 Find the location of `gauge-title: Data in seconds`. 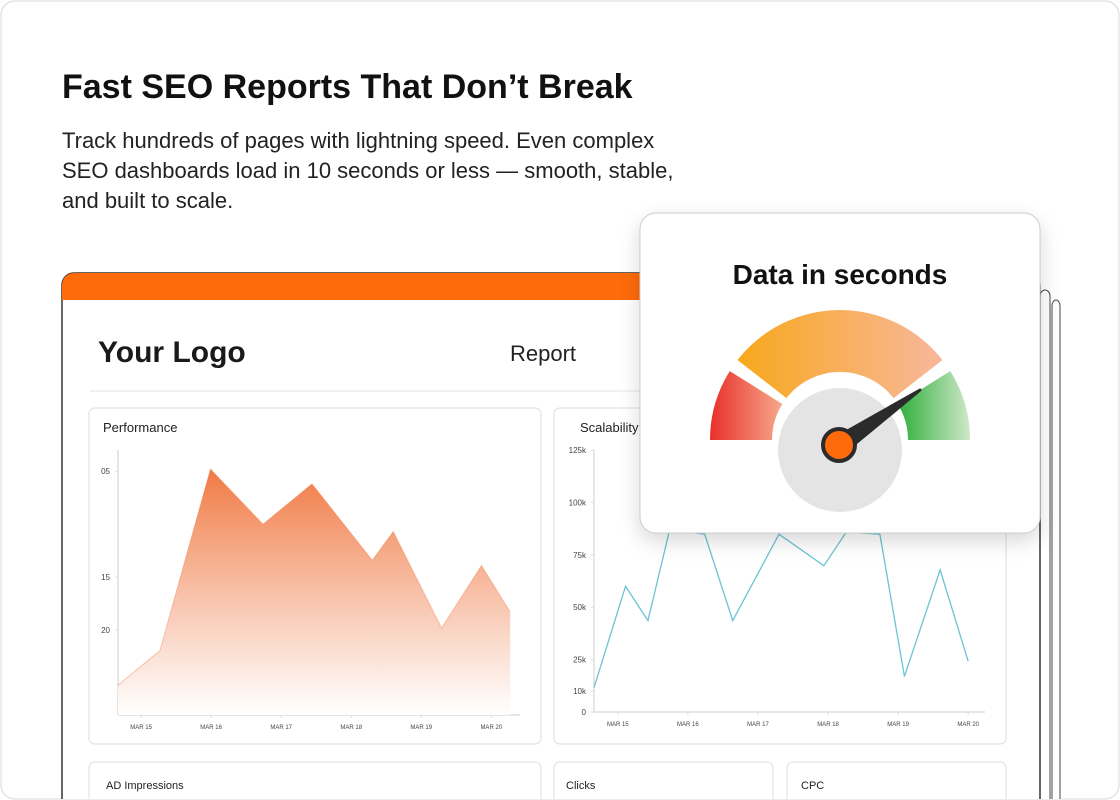

gauge-title: Data in seconds is located at coordinates (840, 274).